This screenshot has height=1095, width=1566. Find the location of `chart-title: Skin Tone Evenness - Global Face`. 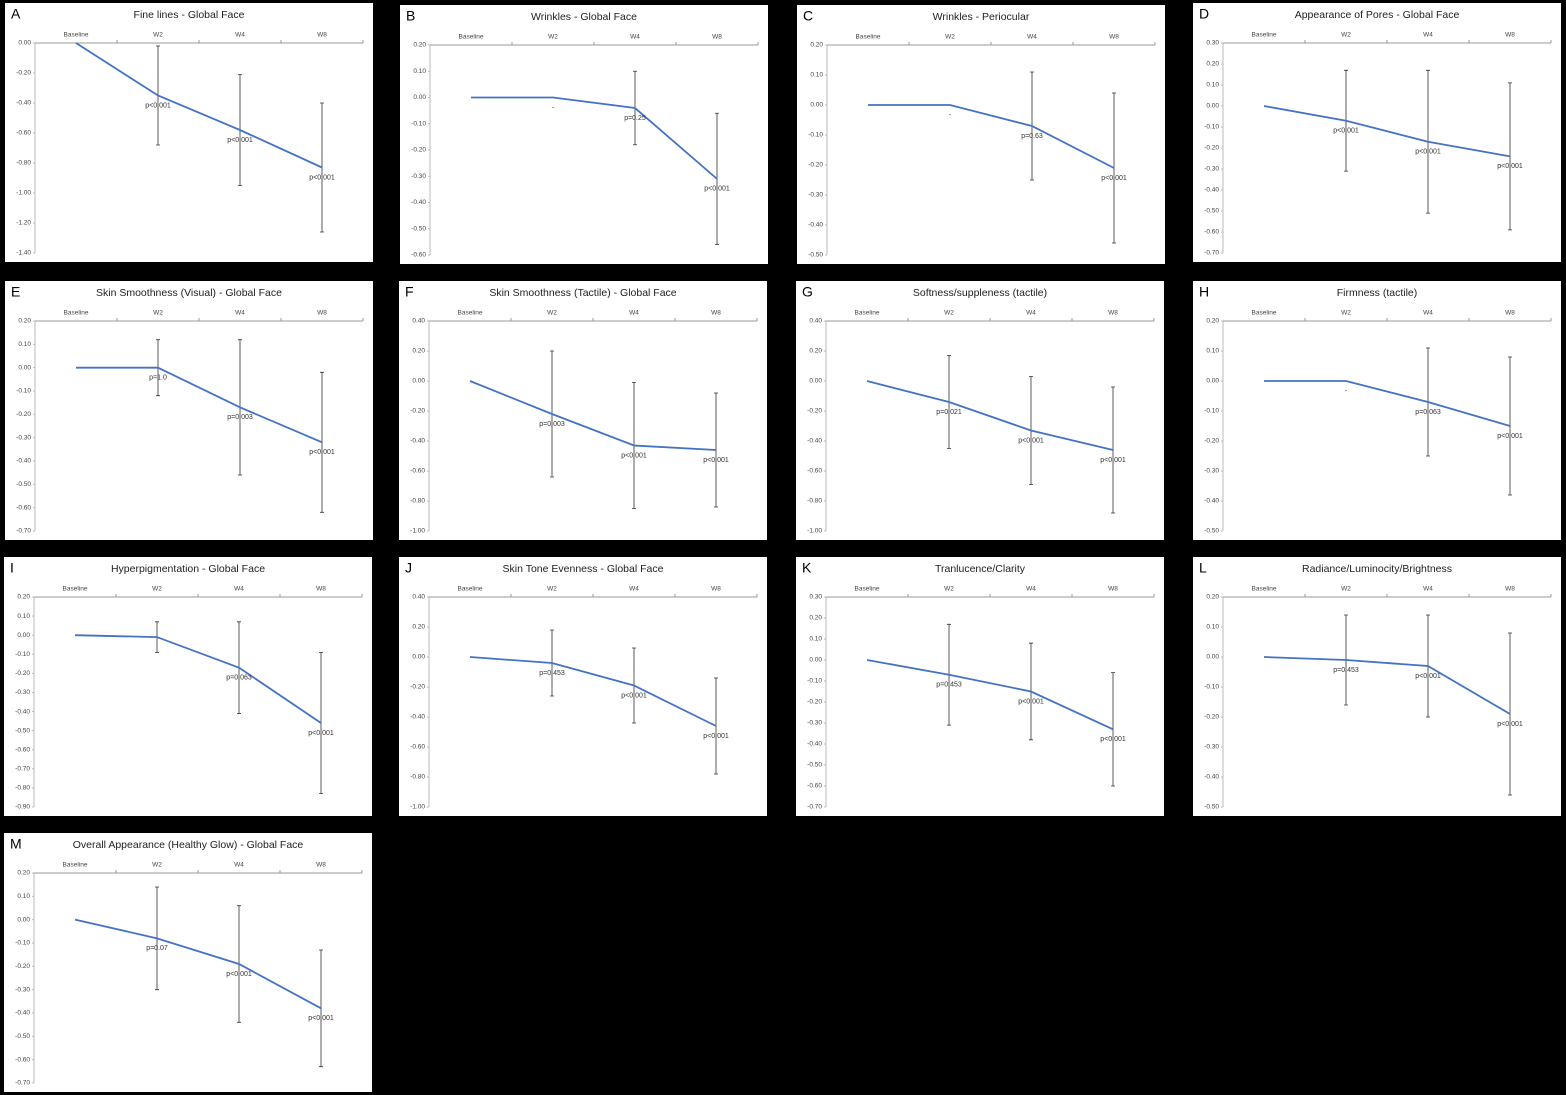

chart-title: Skin Tone Evenness - Global Face is located at coordinates (583, 569).